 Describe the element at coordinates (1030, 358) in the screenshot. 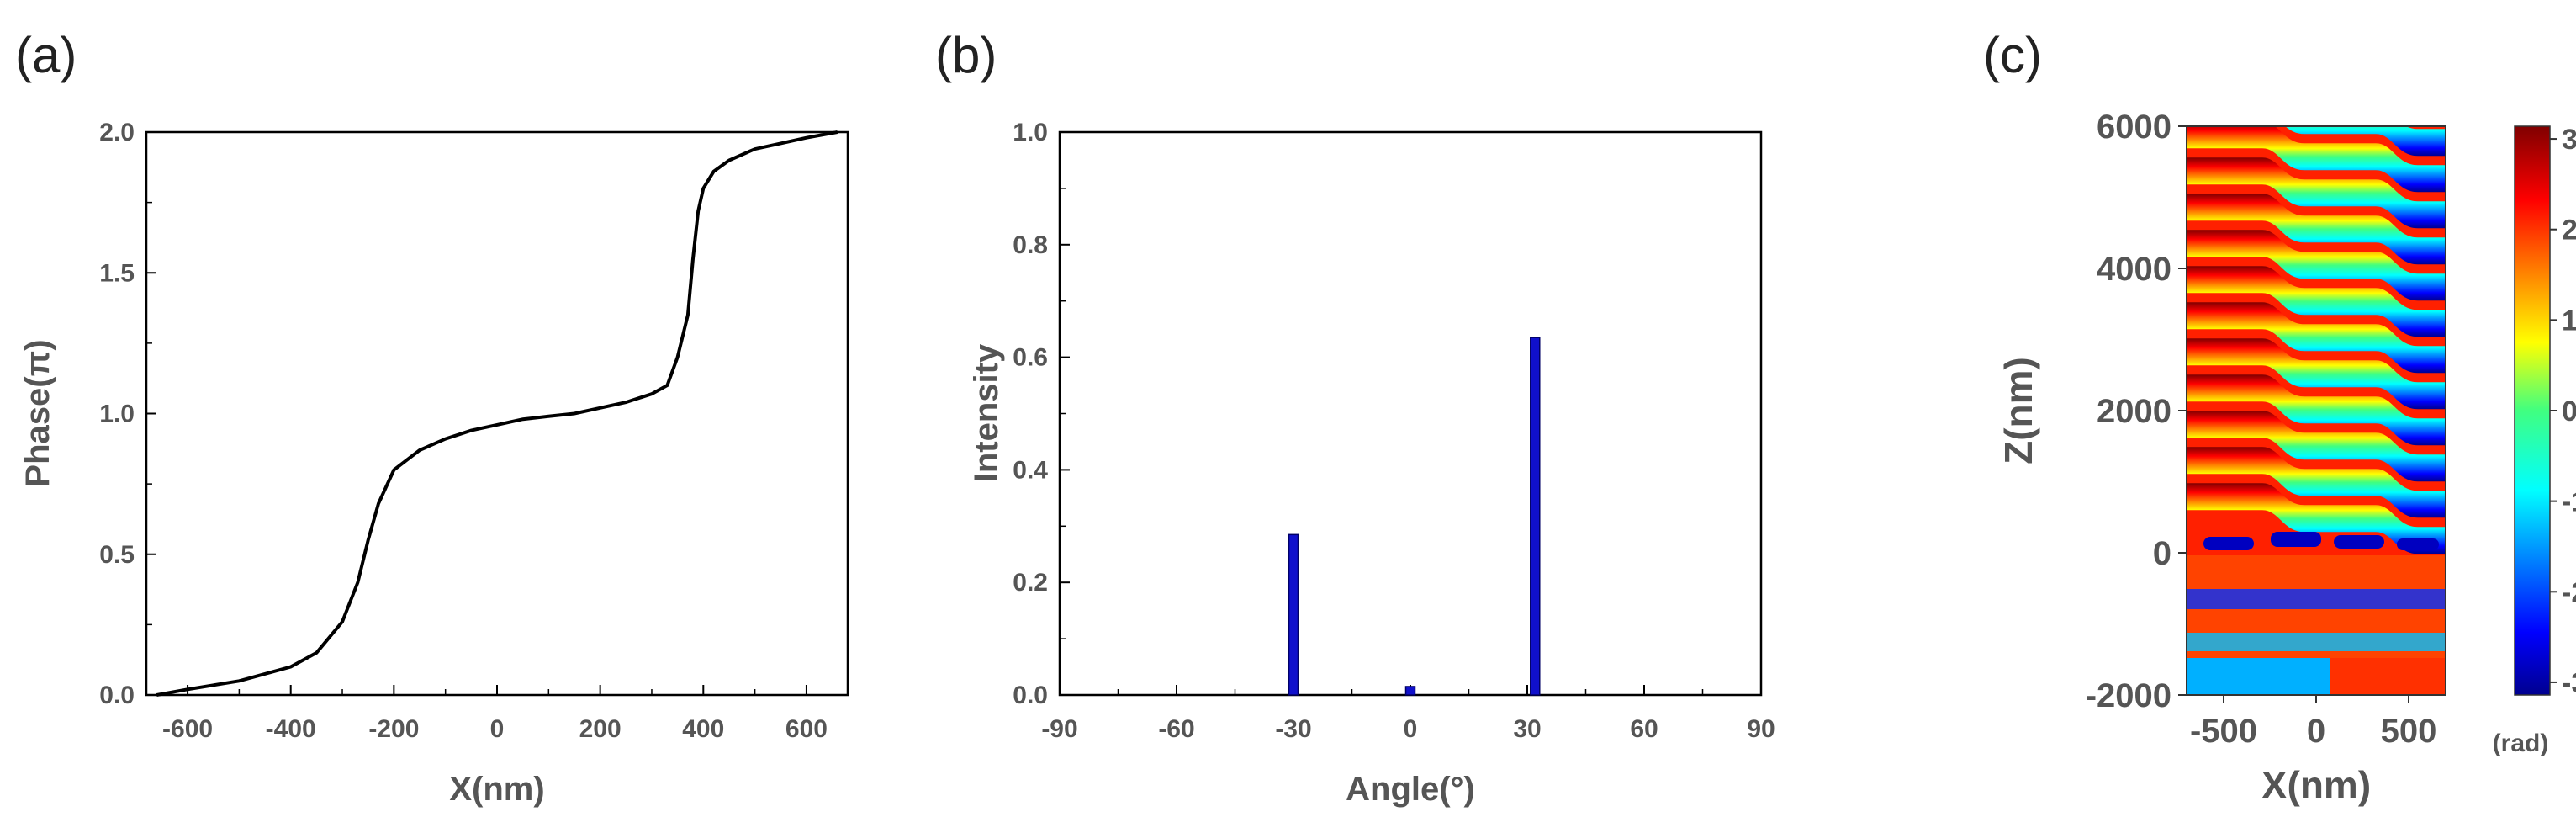

I see `y-tick-label: 0.6` at that location.